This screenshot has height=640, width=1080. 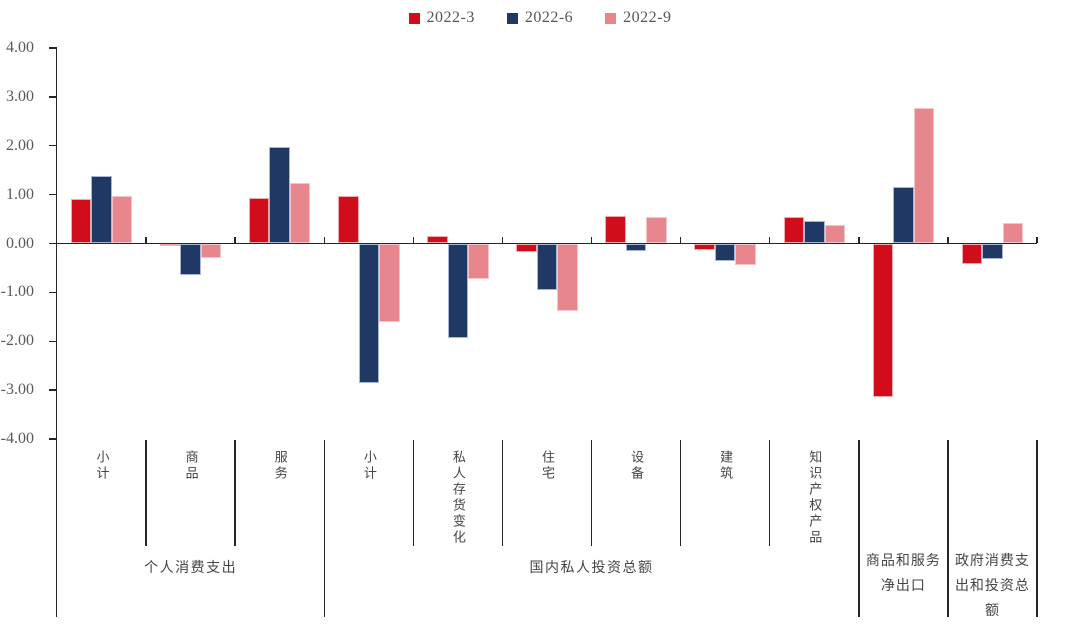 What do you see at coordinates (526, 248) in the screenshot?
I see `bar-2022-3-住宅` at bounding box center [526, 248].